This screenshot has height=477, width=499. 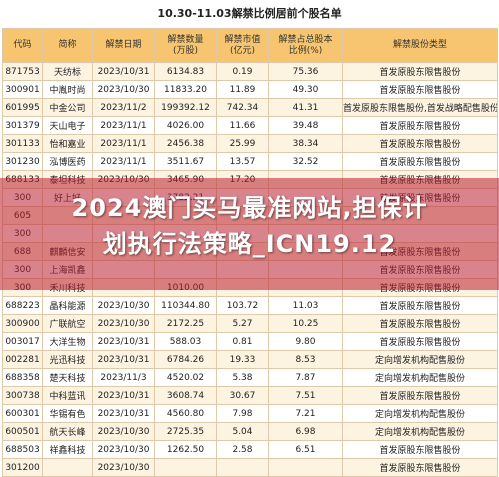 What do you see at coordinates (242, 107) in the screenshot?
I see `table-cell: 742.34` at bounding box center [242, 107].